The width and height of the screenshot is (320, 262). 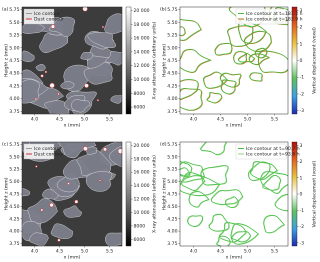 I want to click on x-tick-label: 4.0, so click(x=34, y=120).